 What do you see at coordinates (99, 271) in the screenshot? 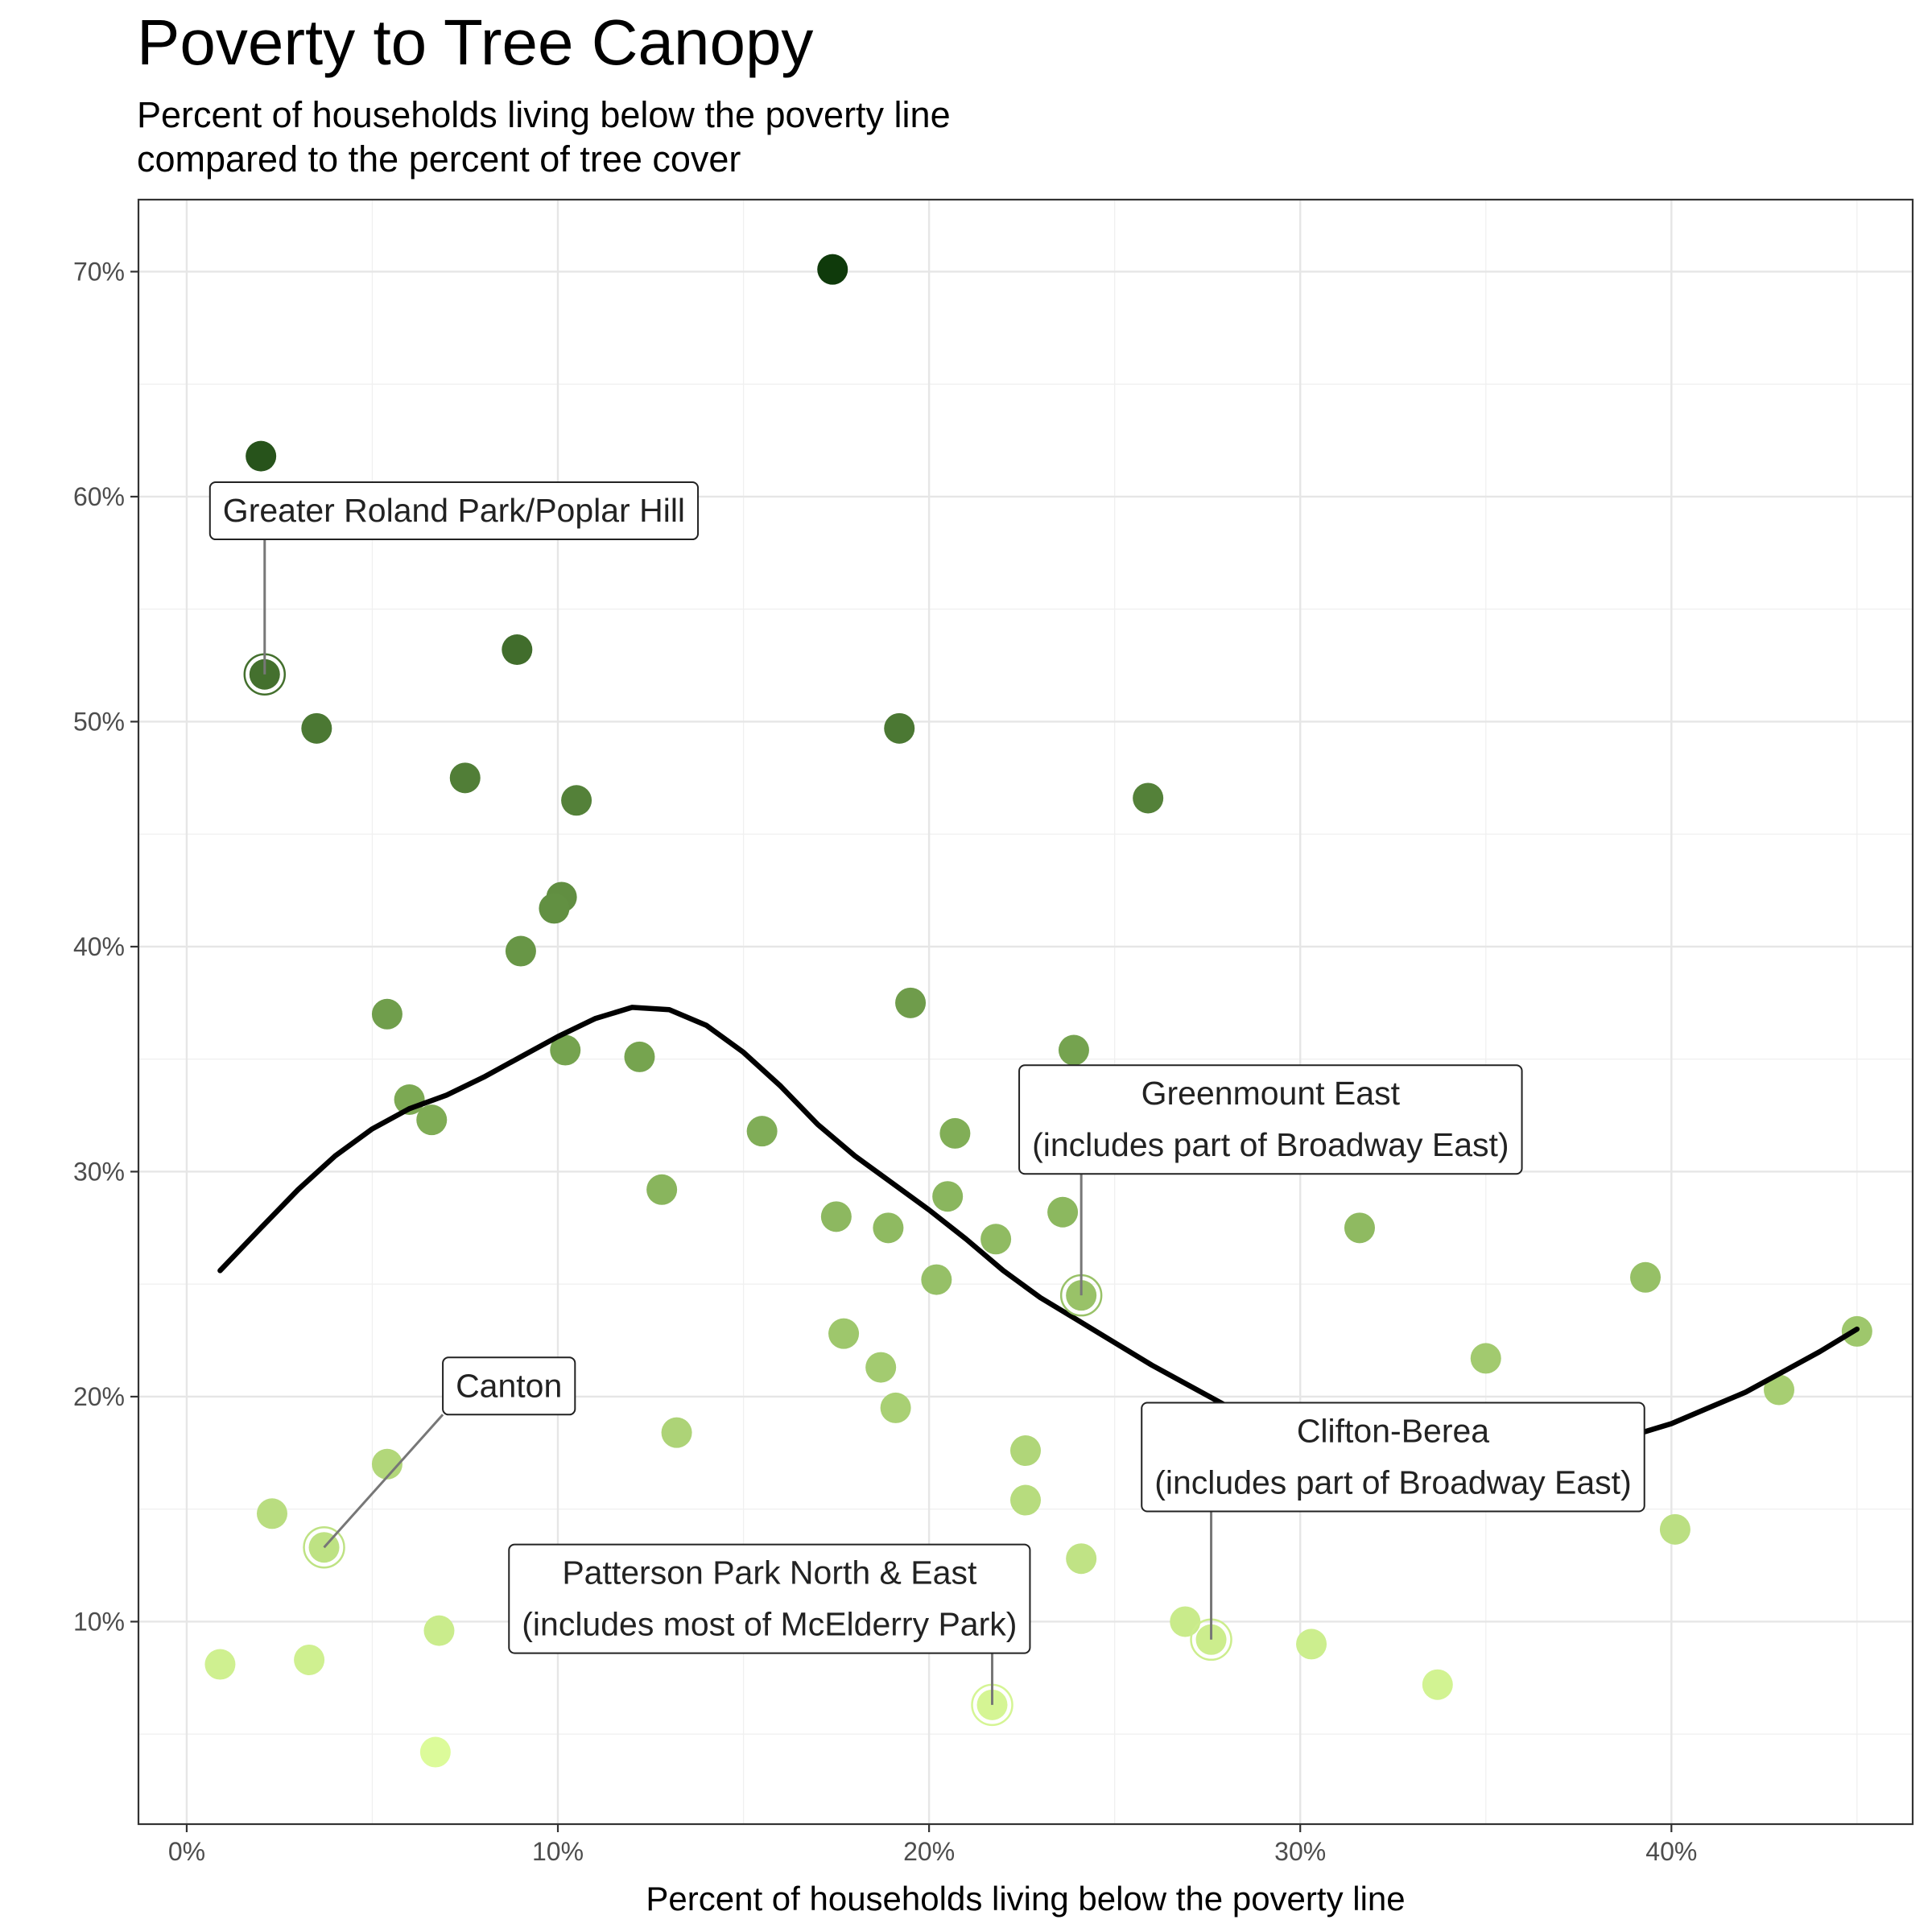
I see `y-tick-label: 70%` at bounding box center [99, 271].